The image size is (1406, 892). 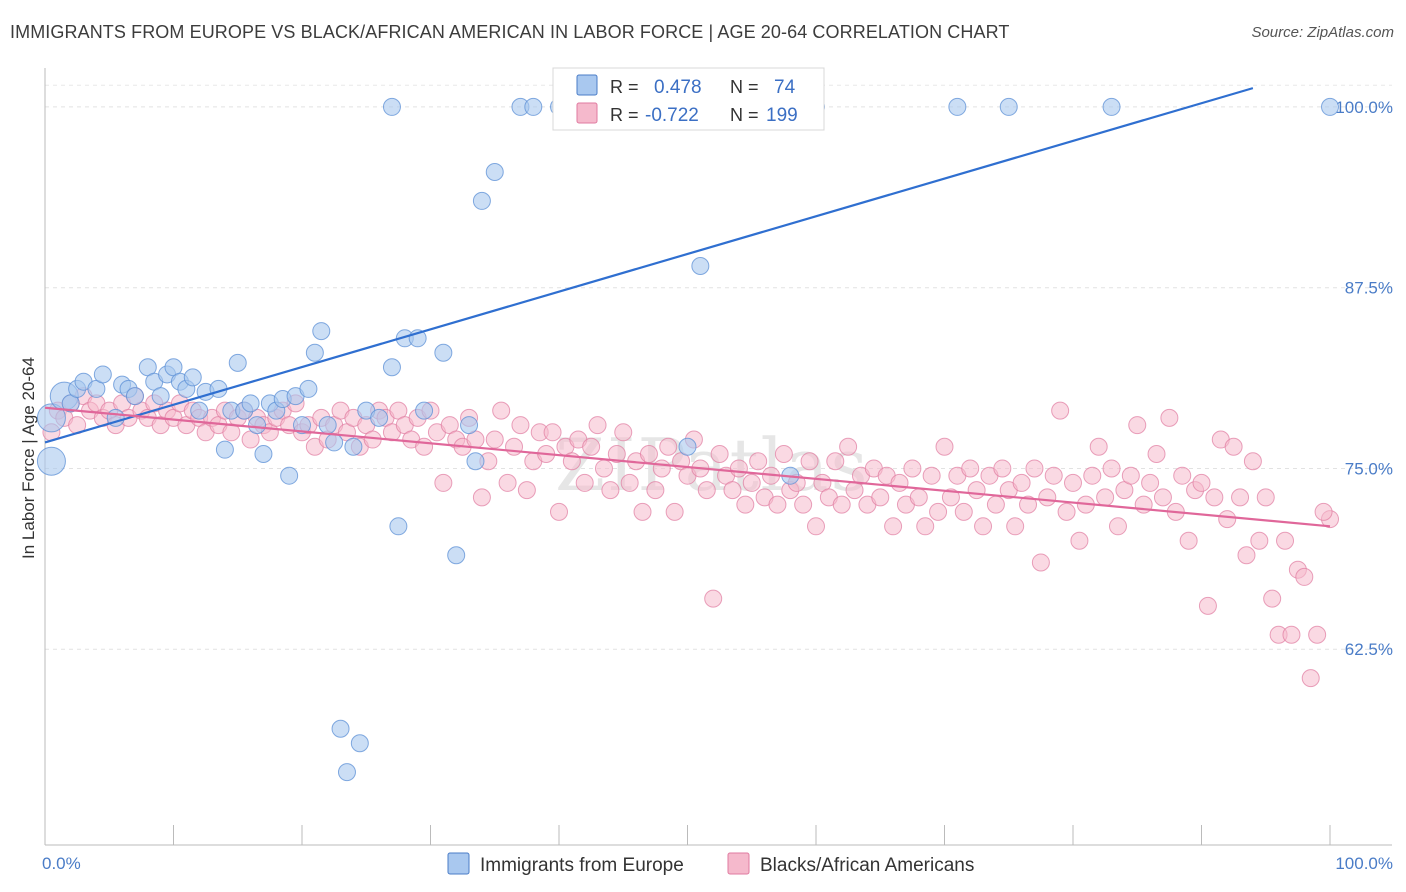 I want to click on legend-box: R = 0.478 N = 74 R = -0.722 N = 199, so click(x=688, y=99).